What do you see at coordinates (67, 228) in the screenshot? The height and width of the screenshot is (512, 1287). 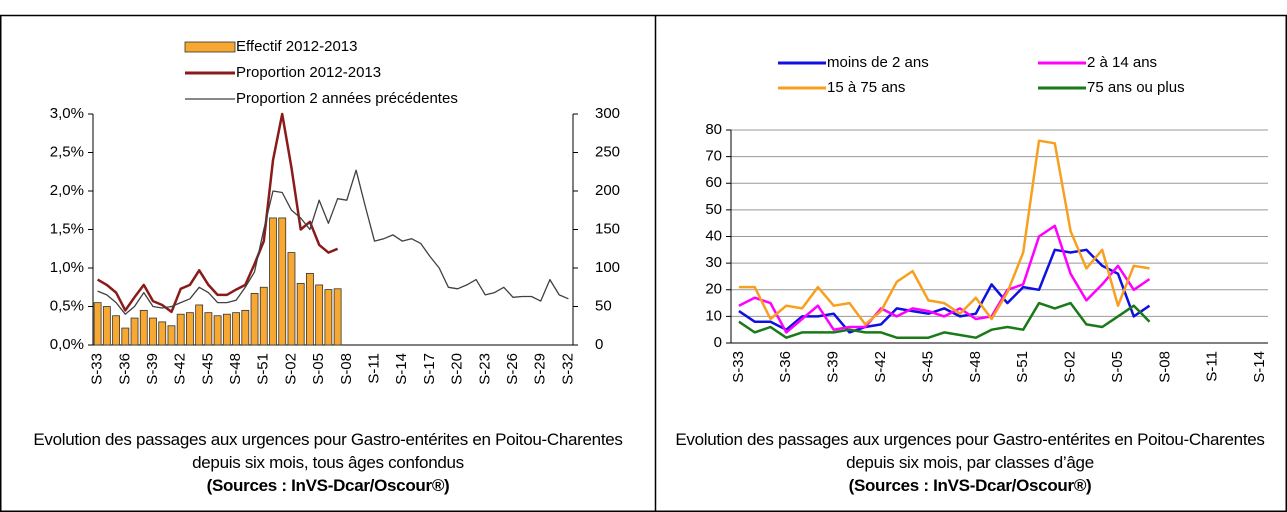 I see `y-tick-label: 1,5%` at bounding box center [67, 228].